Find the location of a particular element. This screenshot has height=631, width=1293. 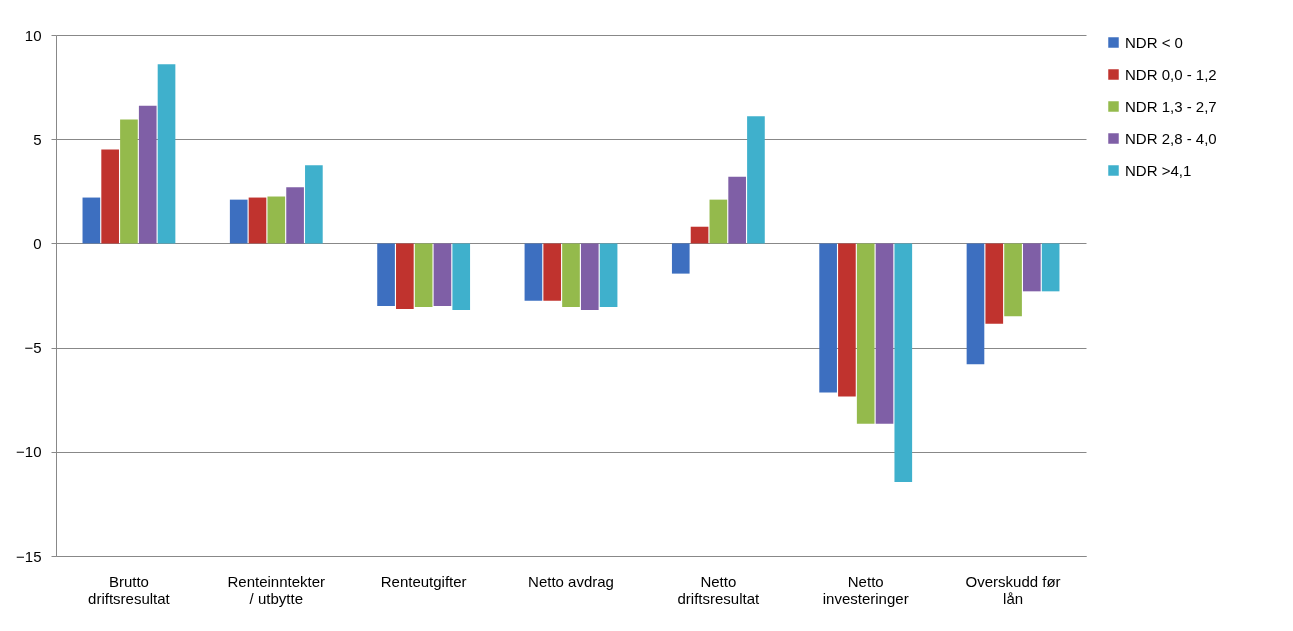

legend-label: NDR >4,1 is located at coordinates (1158, 170).